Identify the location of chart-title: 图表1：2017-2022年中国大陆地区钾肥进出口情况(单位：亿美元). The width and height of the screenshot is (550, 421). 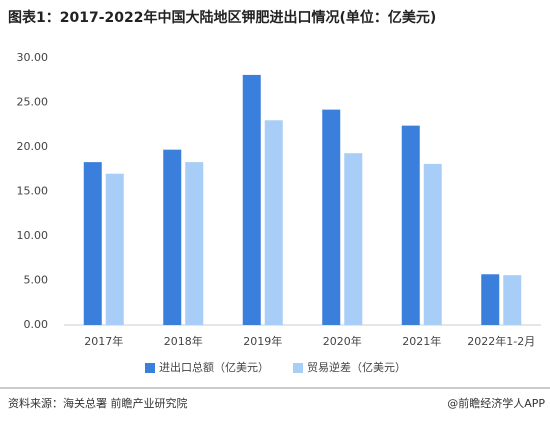
(222, 17).